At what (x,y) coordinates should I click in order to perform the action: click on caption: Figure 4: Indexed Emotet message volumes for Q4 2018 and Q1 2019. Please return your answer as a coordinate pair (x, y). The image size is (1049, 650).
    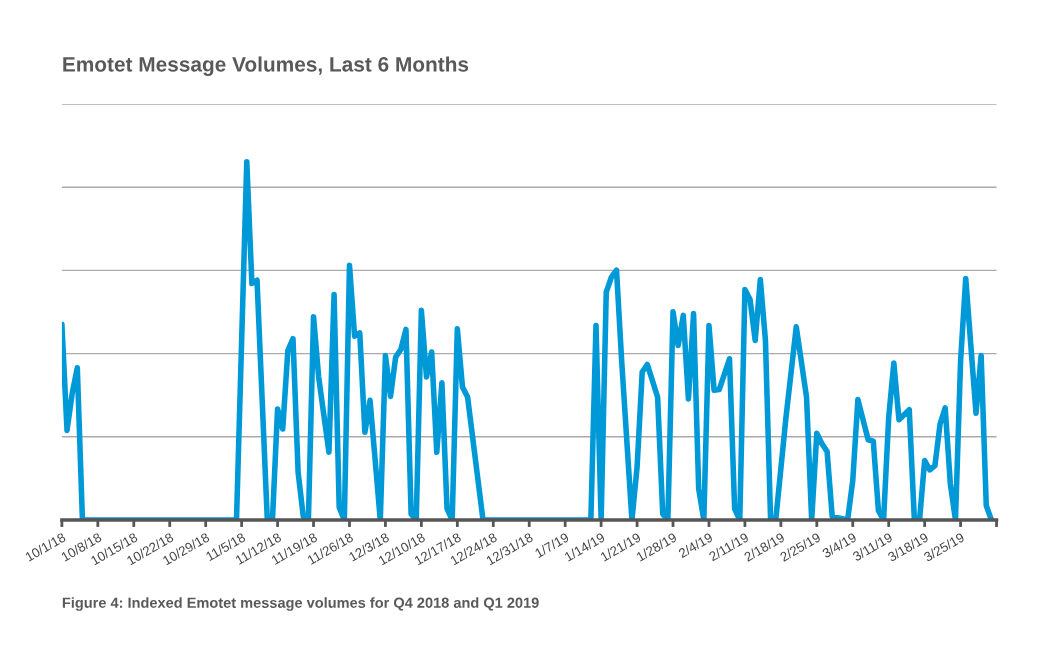
    Looking at the image, I should click on (300, 604).